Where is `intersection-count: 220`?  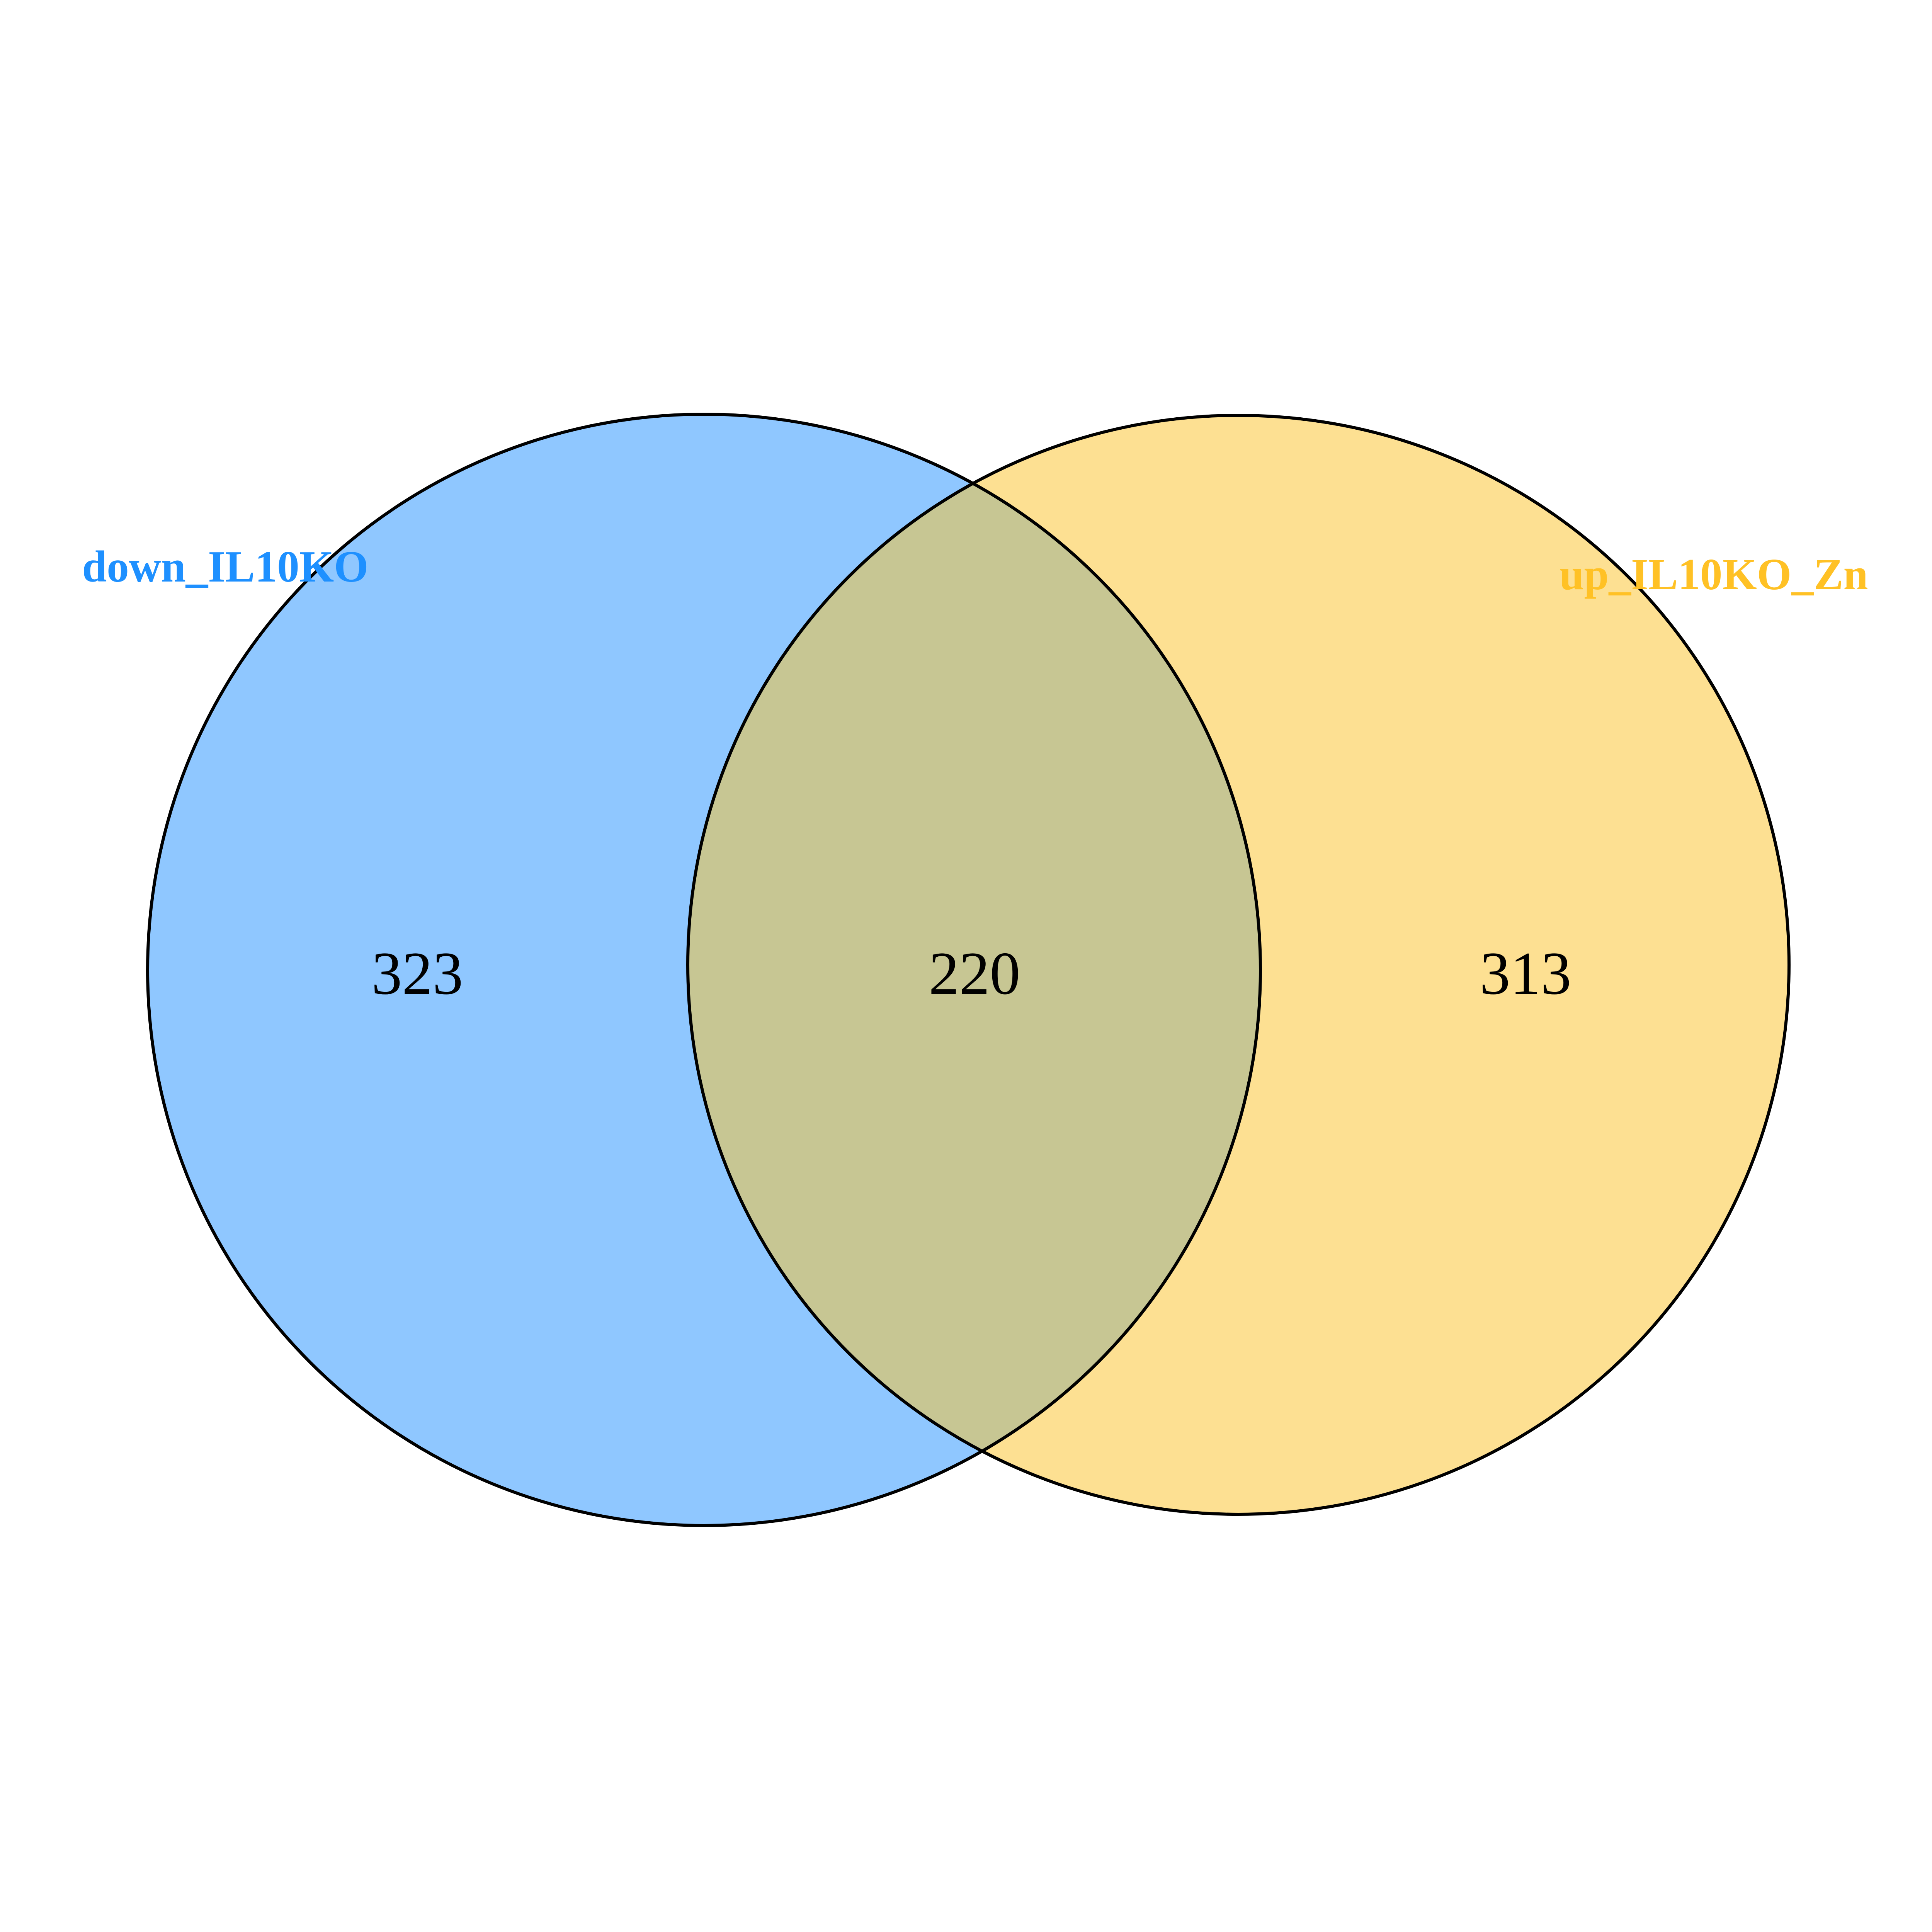 intersection-count: 220 is located at coordinates (975, 974).